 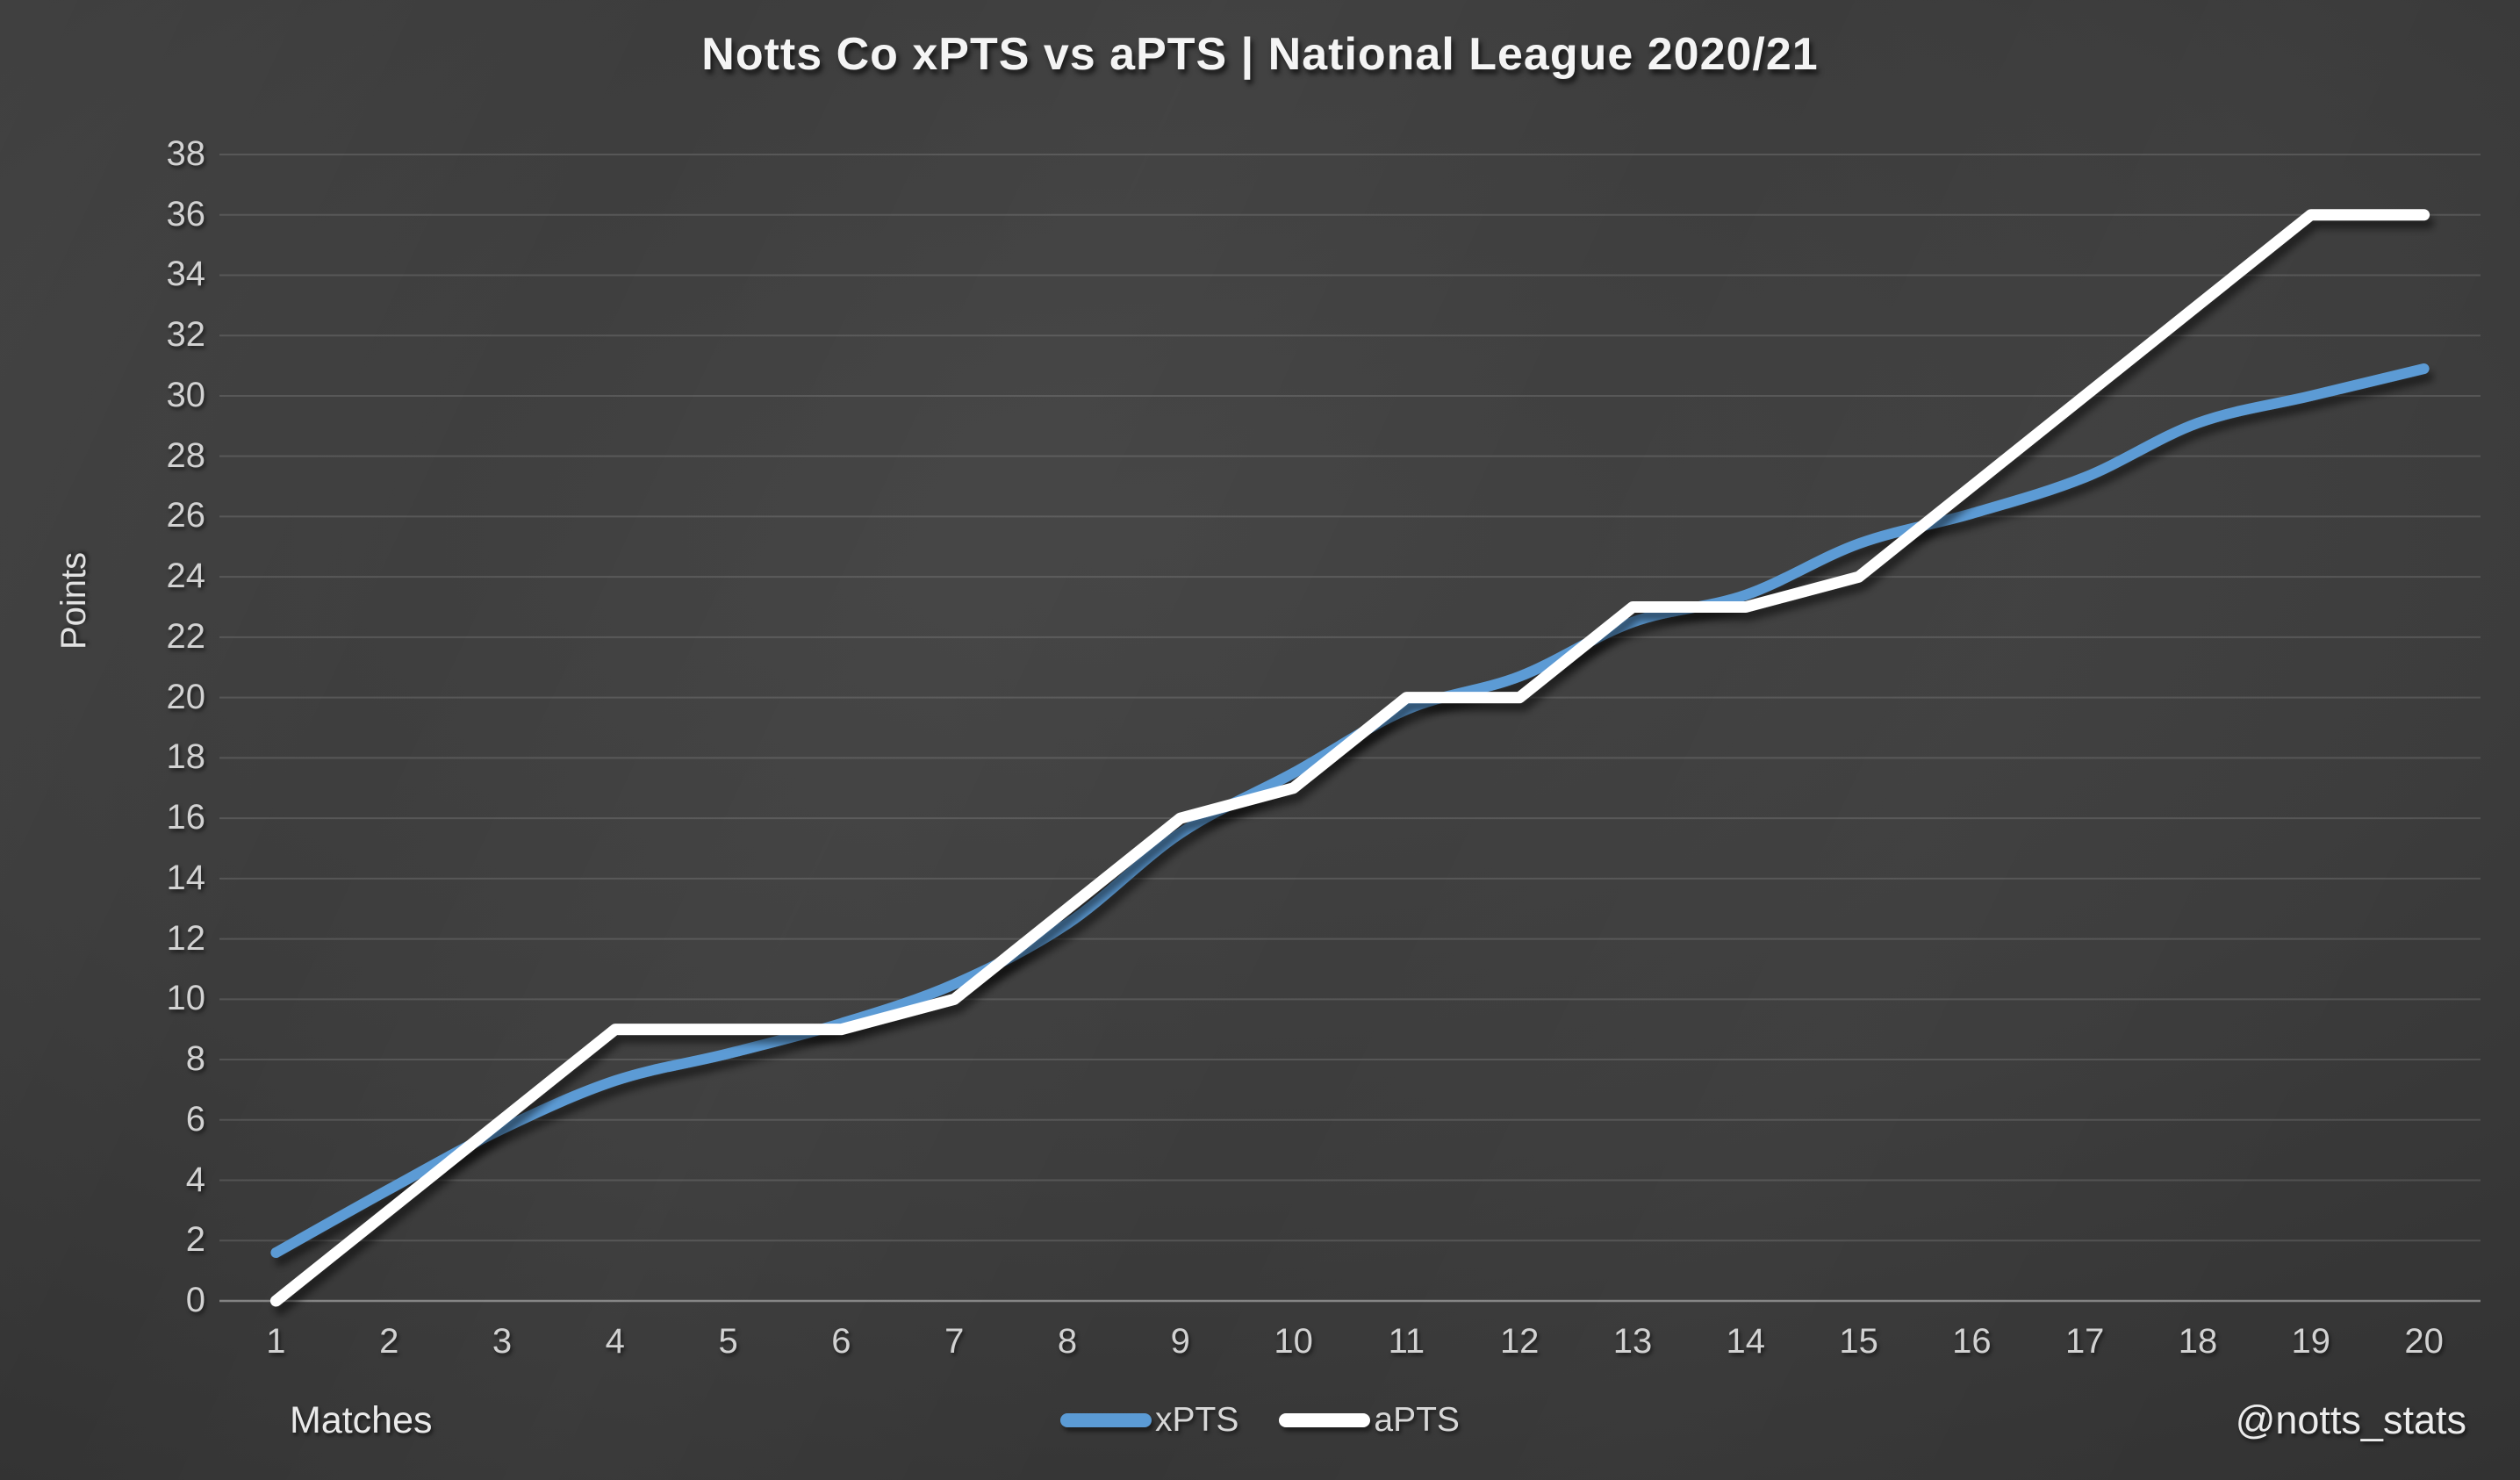 What do you see at coordinates (186, 817) in the screenshot?
I see `y-tick-label: 16` at bounding box center [186, 817].